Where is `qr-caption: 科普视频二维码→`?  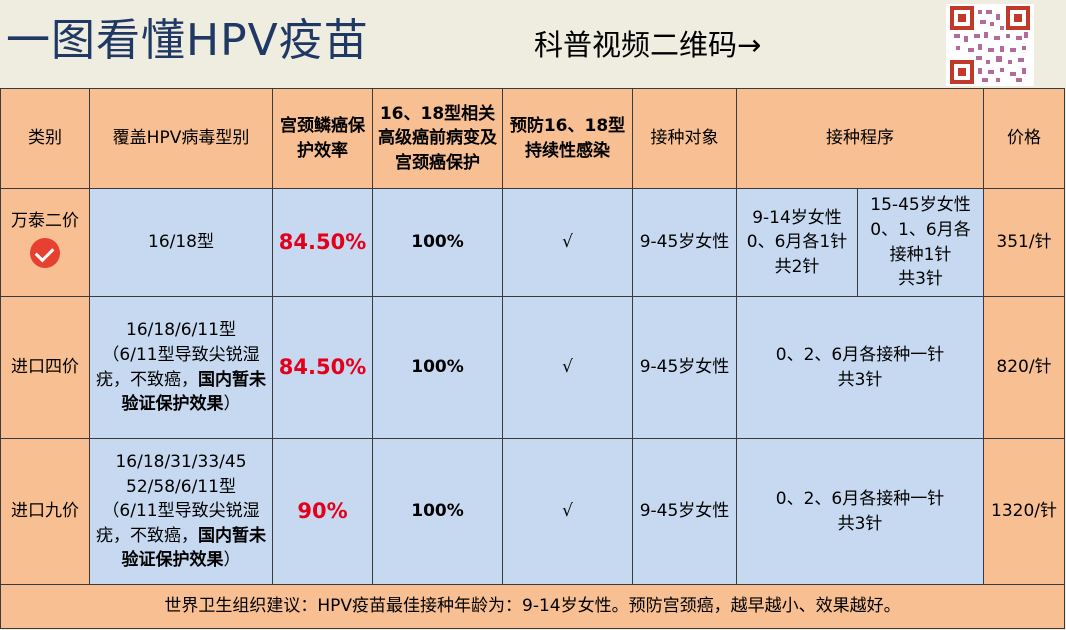
qr-caption: 科普视频二维码→ is located at coordinates (648, 45).